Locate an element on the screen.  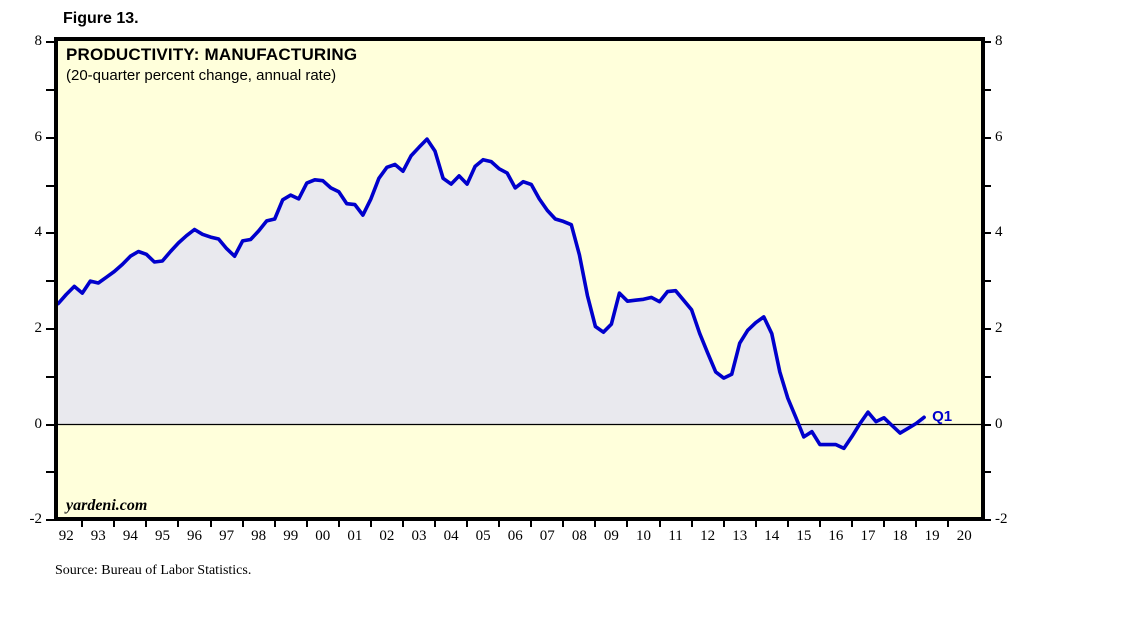
series-end-label: Q1 is located at coordinates (942, 417).